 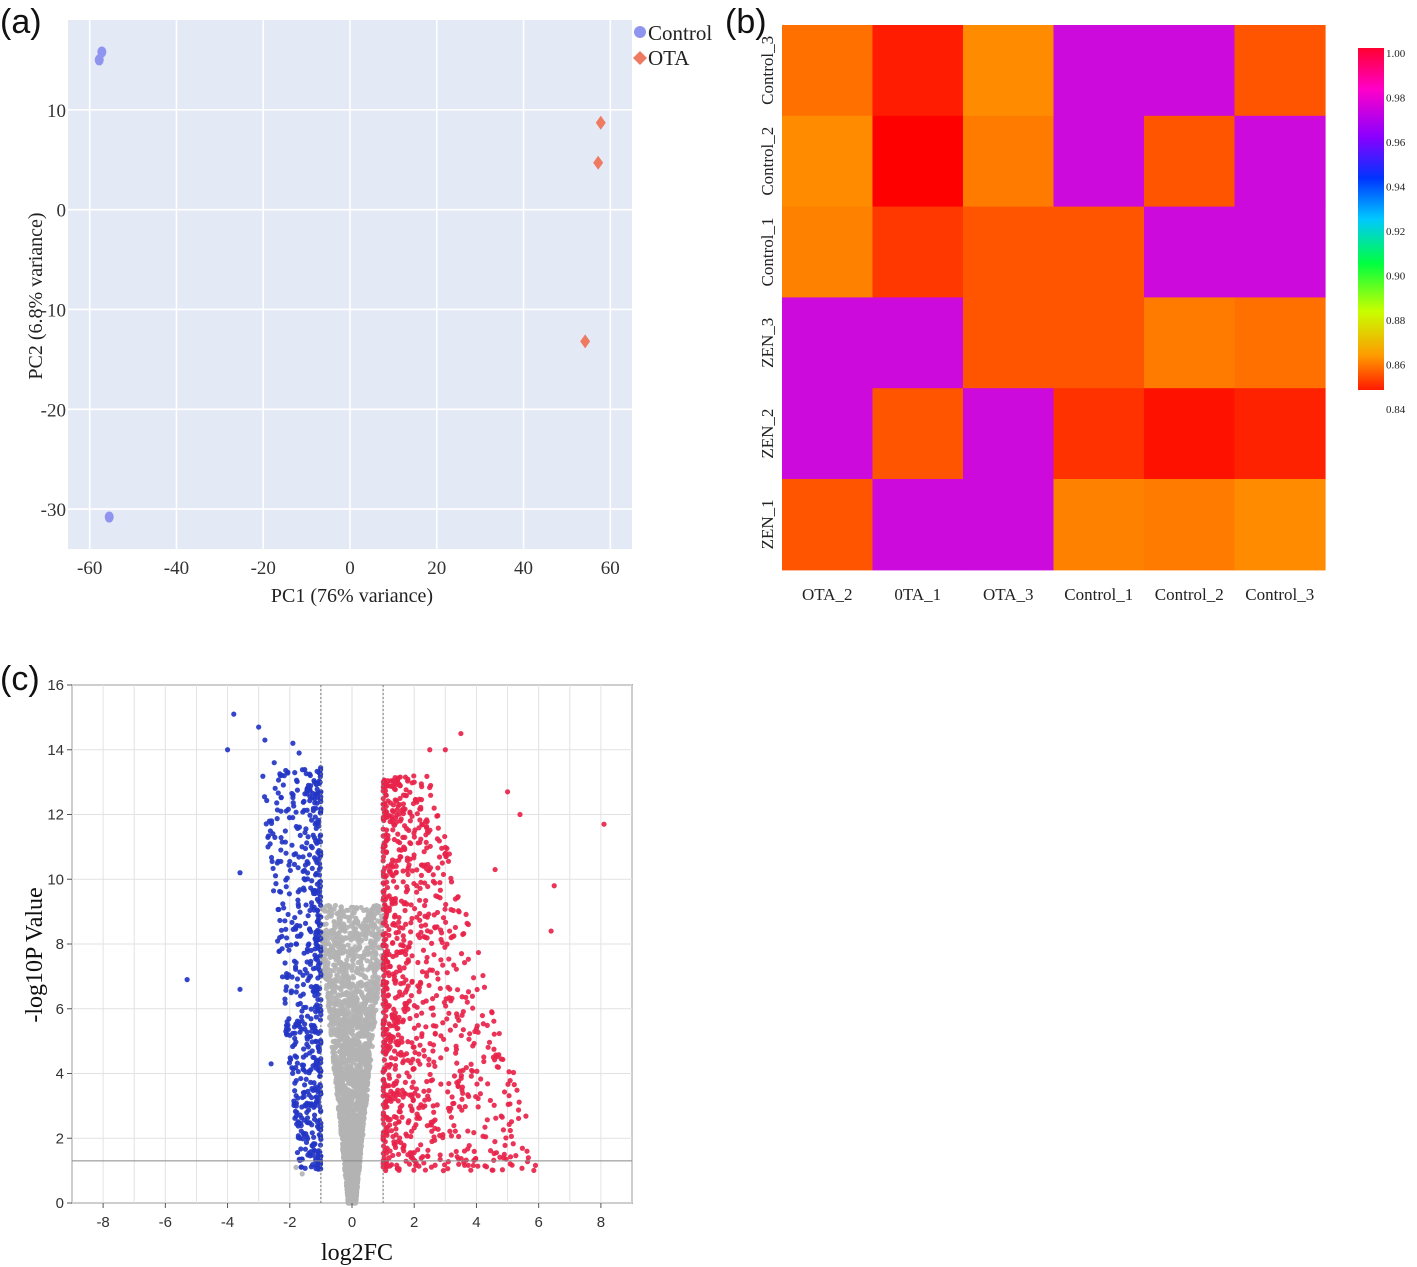 What do you see at coordinates (55, 815) in the screenshot?
I see `volcano-y-tick-label: 12` at bounding box center [55, 815].